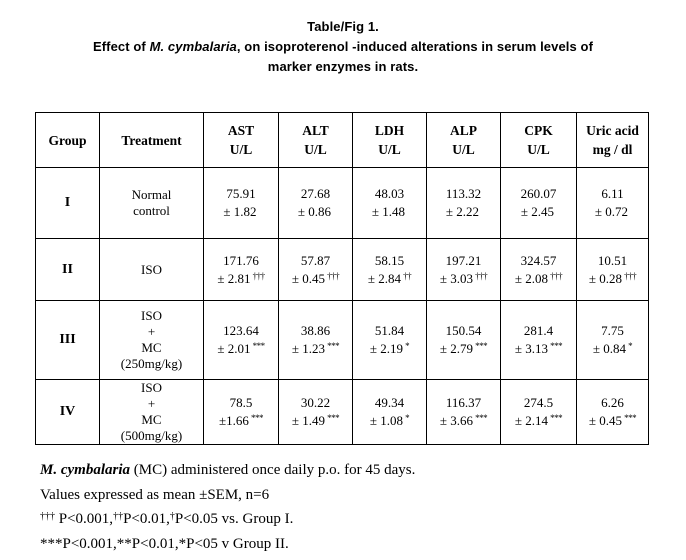 The height and width of the screenshot is (560, 686). What do you see at coordinates (193, 46) in the screenshot?
I see `species-name-title: M. cymbalaria` at bounding box center [193, 46].